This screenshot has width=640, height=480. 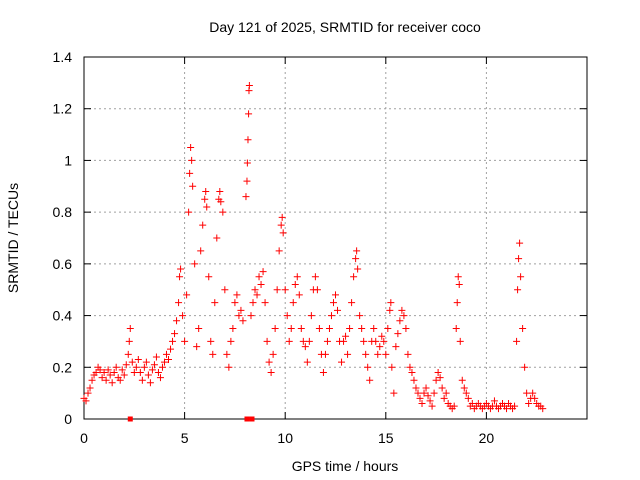 What do you see at coordinates (13, 238) in the screenshot?
I see `y-axis-label: SRMTID / TECUs` at bounding box center [13, 238].